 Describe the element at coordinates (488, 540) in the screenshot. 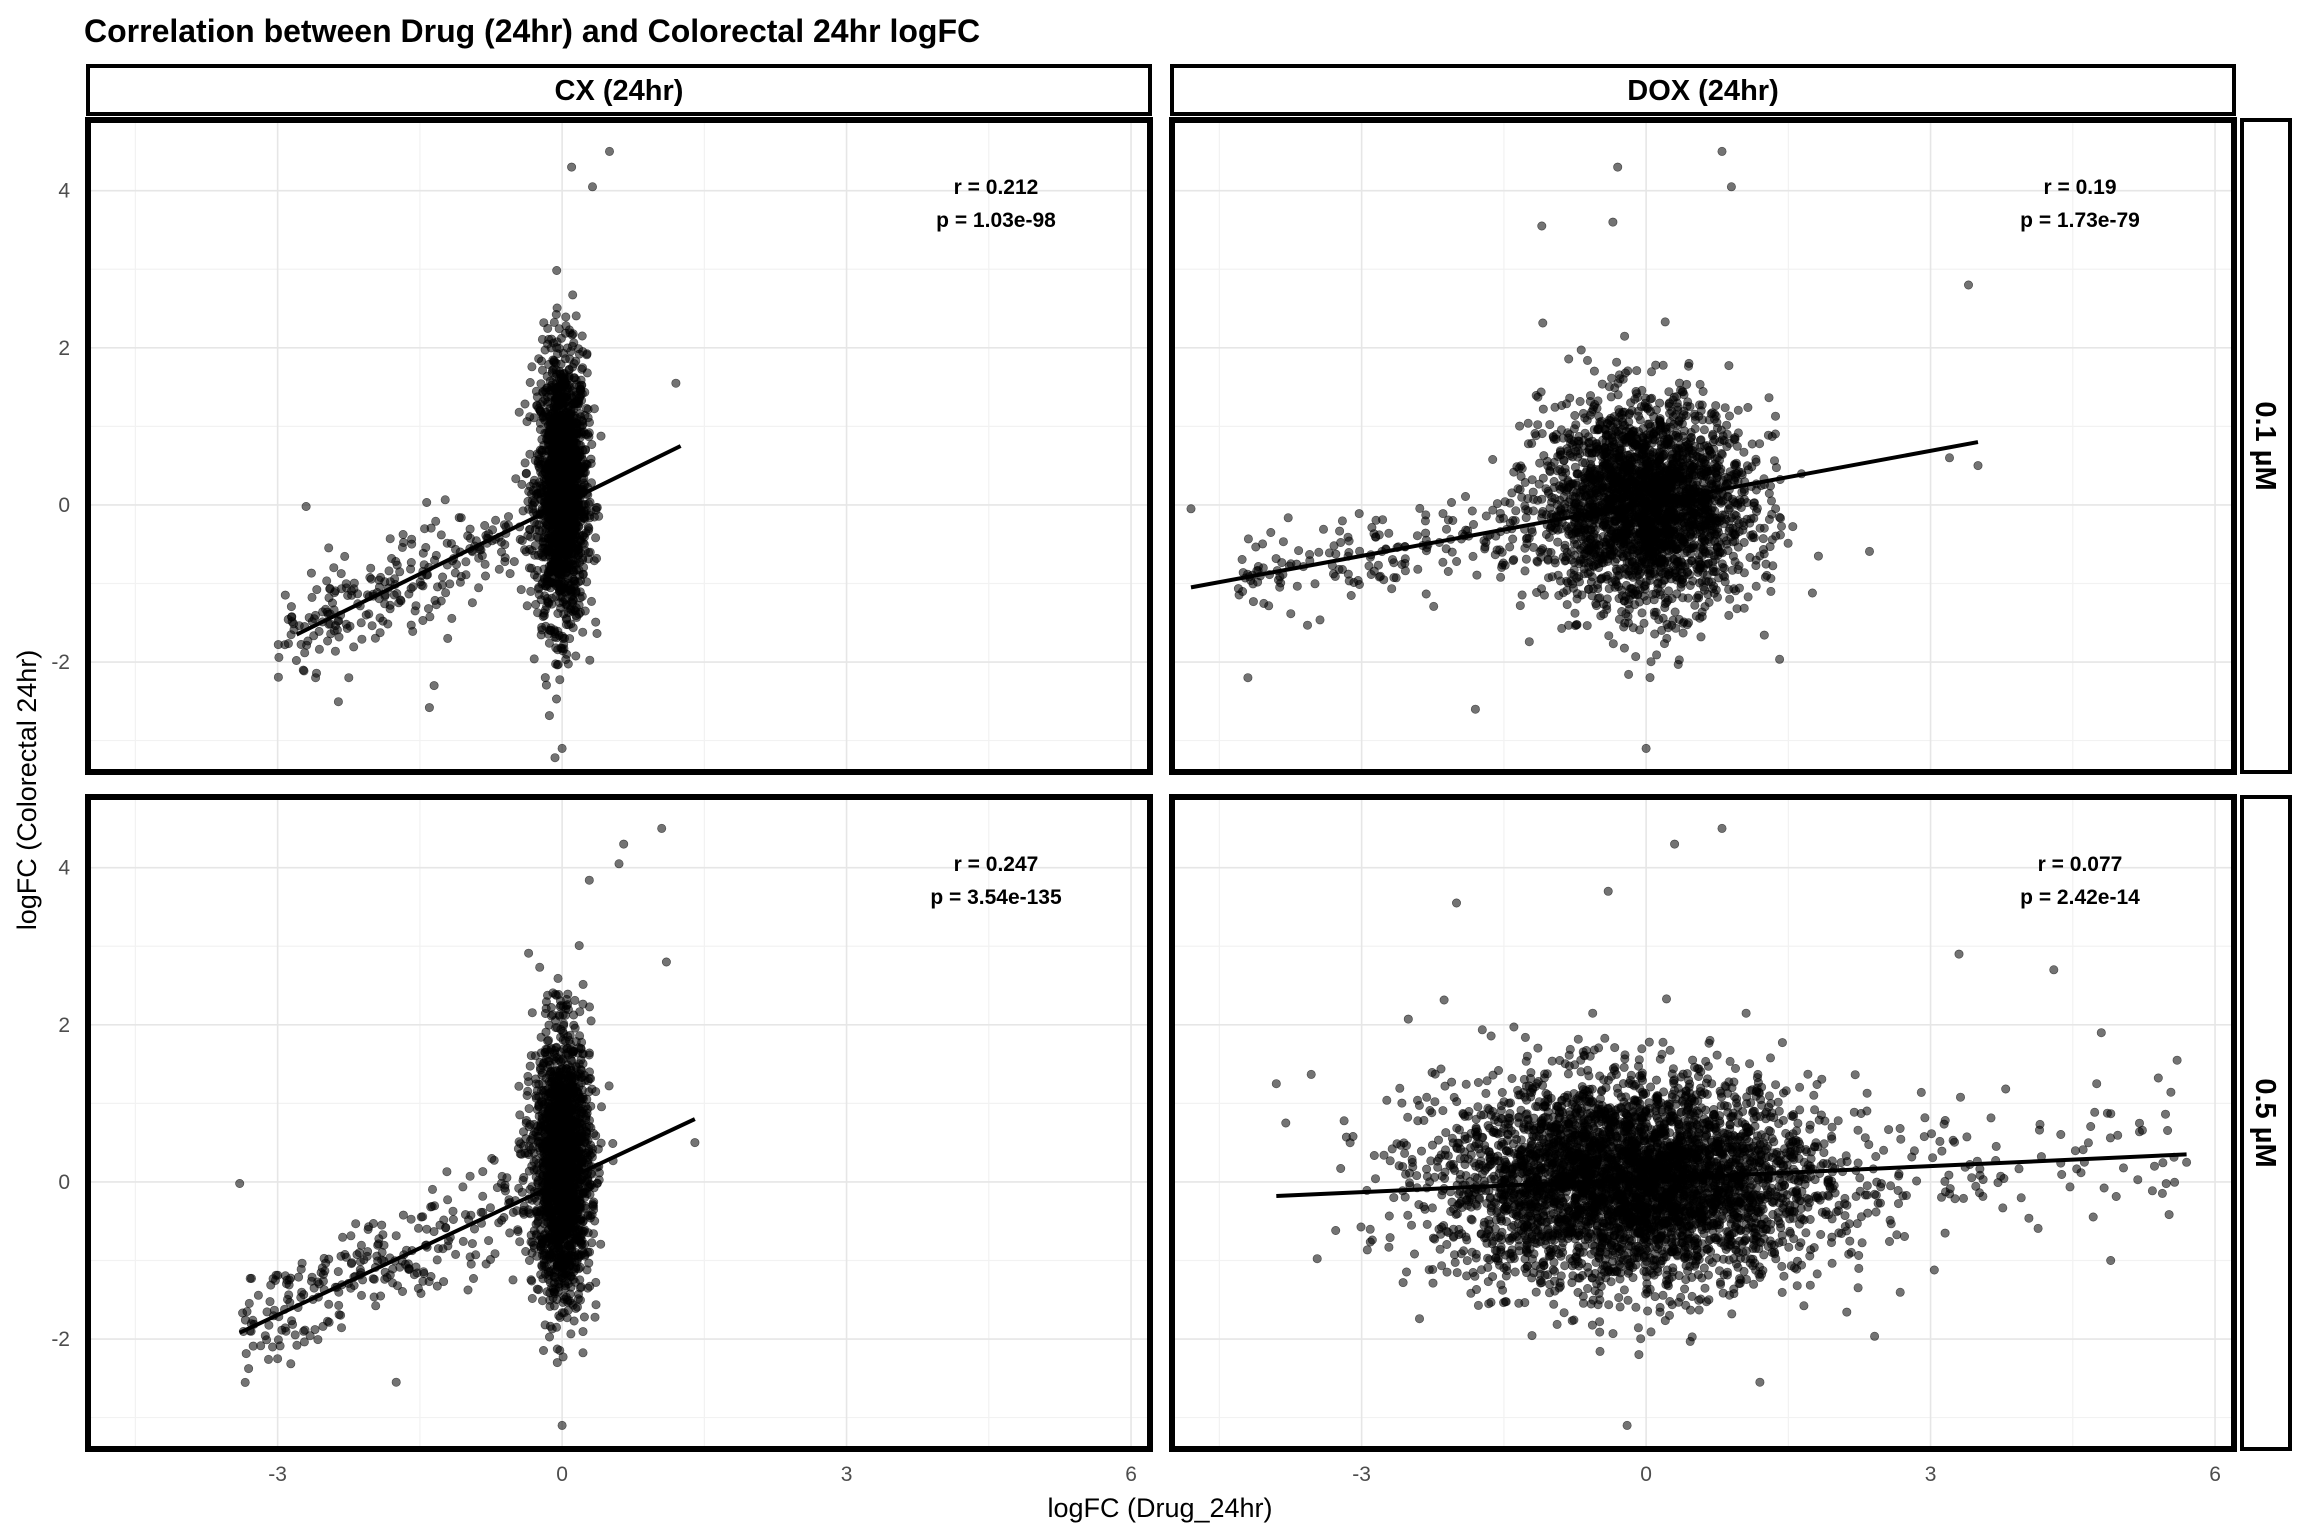

I see `regression-line` at that location.